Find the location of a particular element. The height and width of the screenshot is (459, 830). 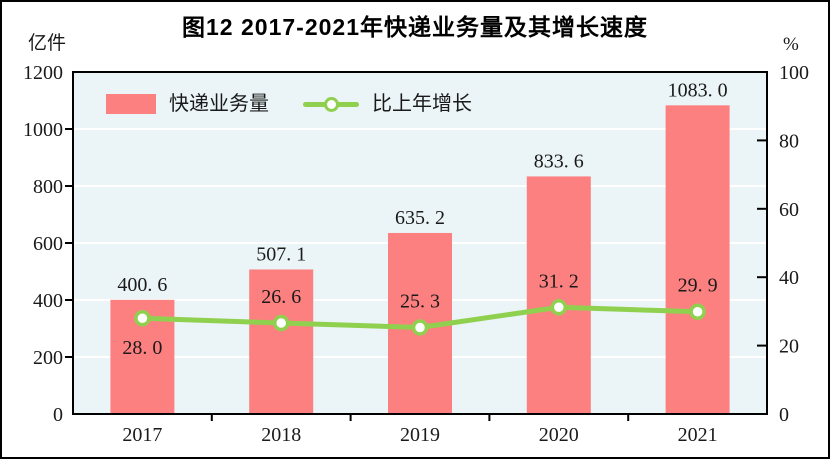

line-series-swatch-icon is located at coordinates (331, 104).